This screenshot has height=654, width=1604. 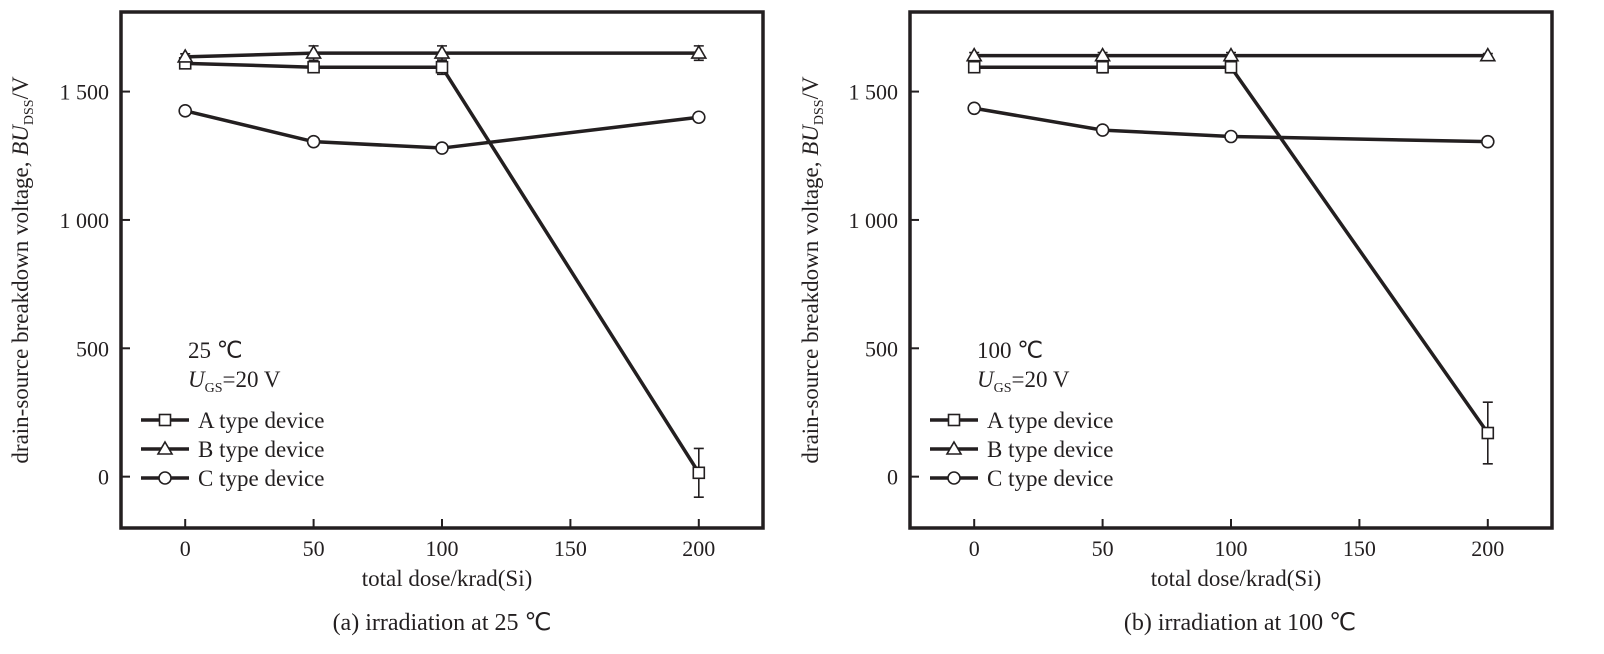 I want to click on annotation-temperature: 25 ℃, so click(x=215, y=350).